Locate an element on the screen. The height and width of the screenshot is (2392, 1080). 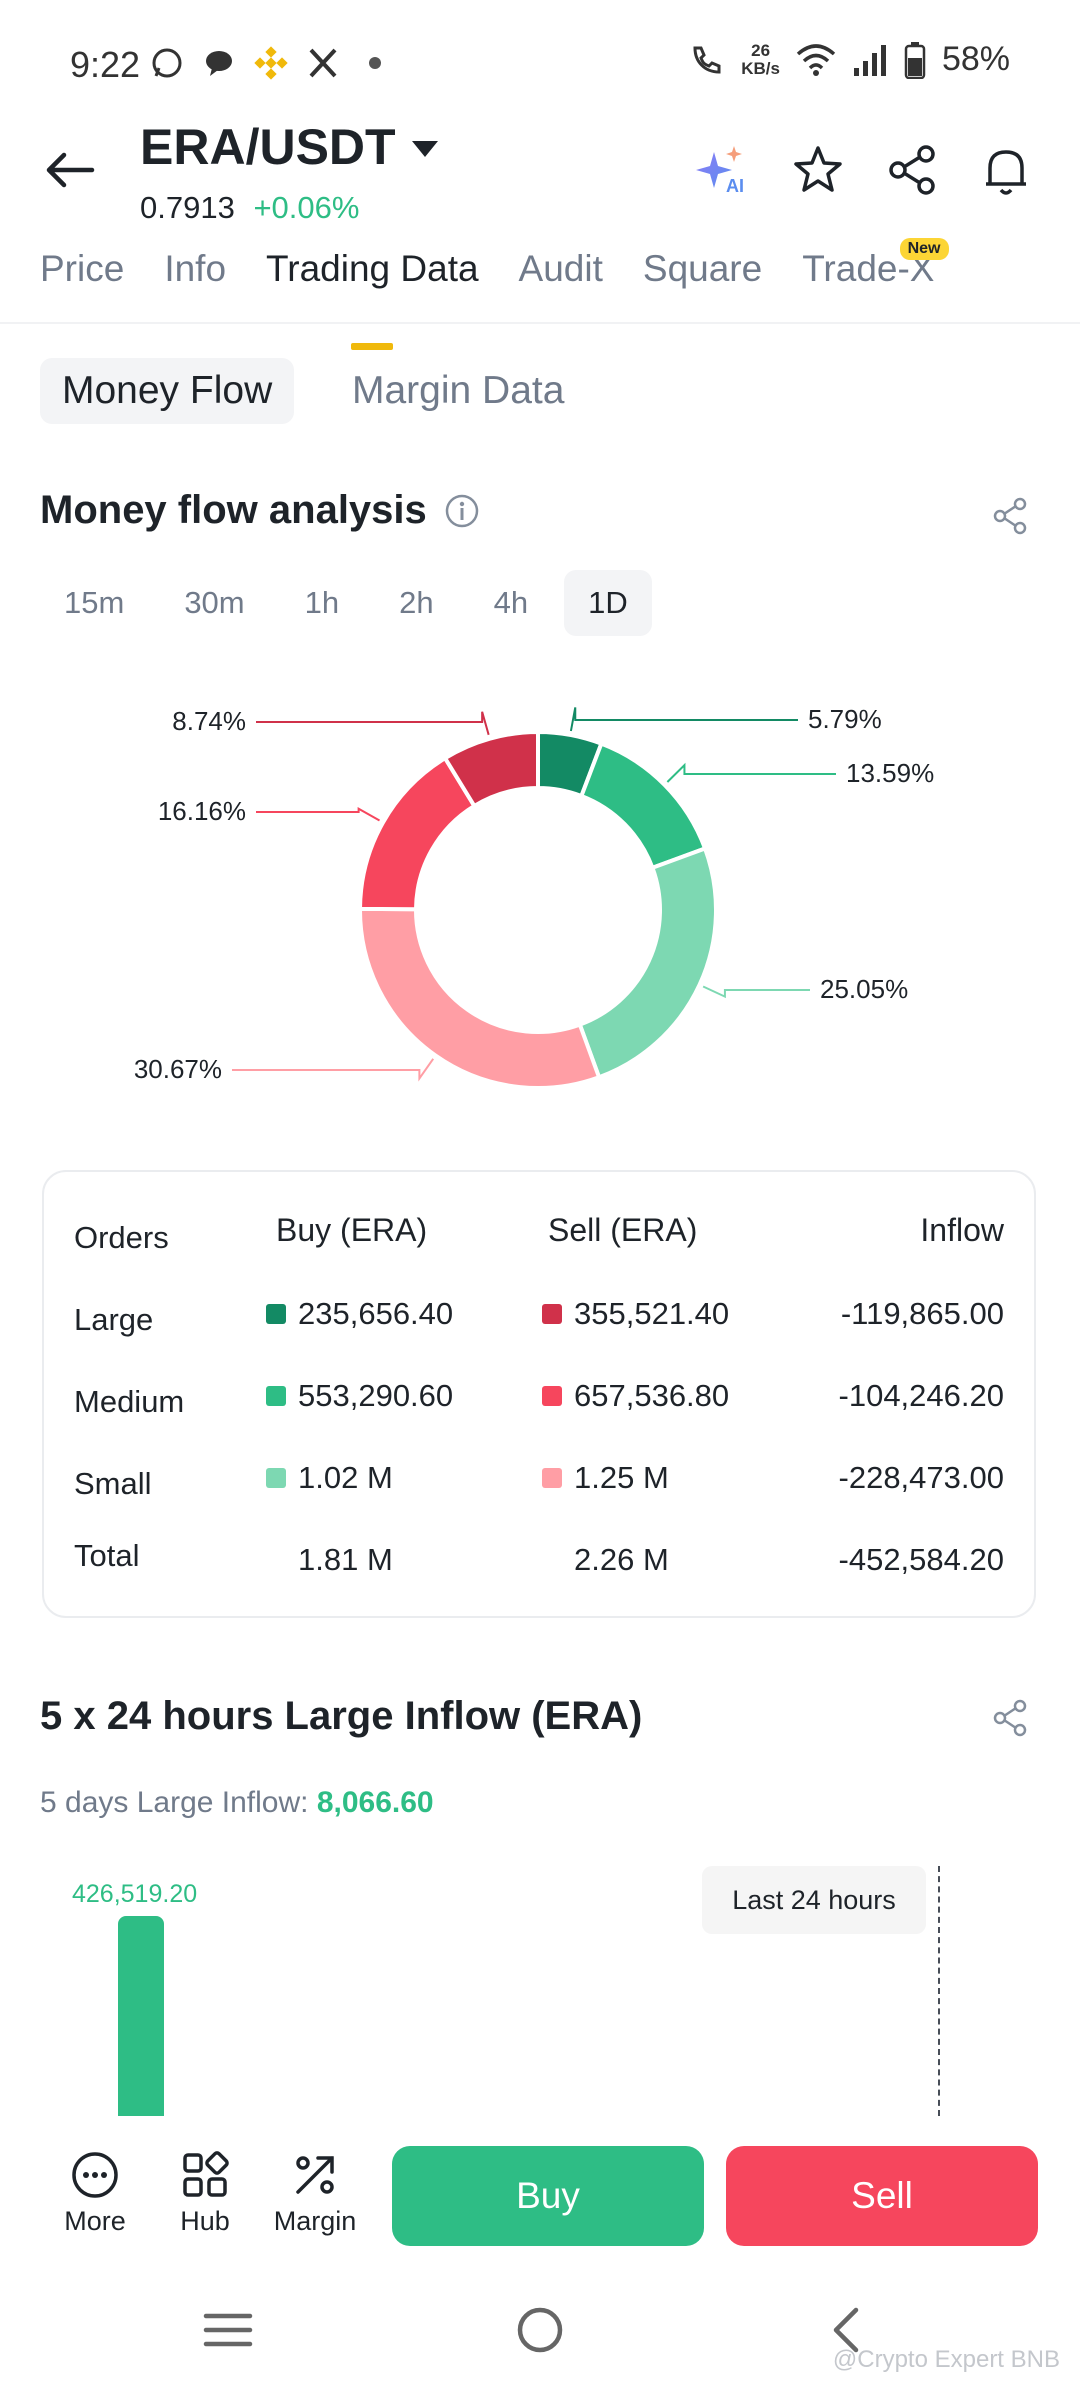
sell-medium-swatch is located at coordinates (552, 1396).